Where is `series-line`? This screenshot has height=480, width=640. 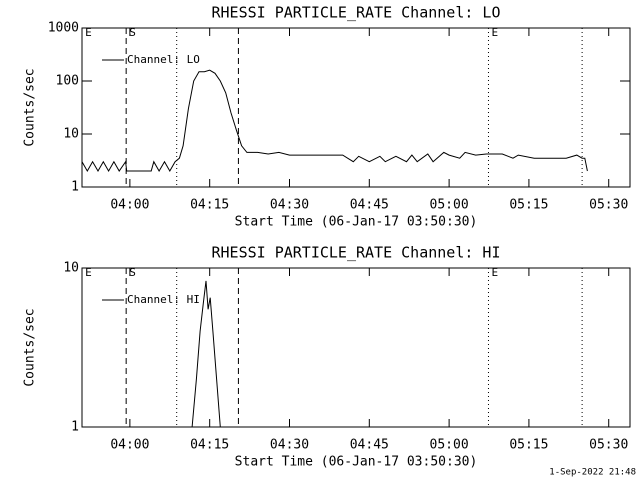
series-line is located at coordinates (206, 353).